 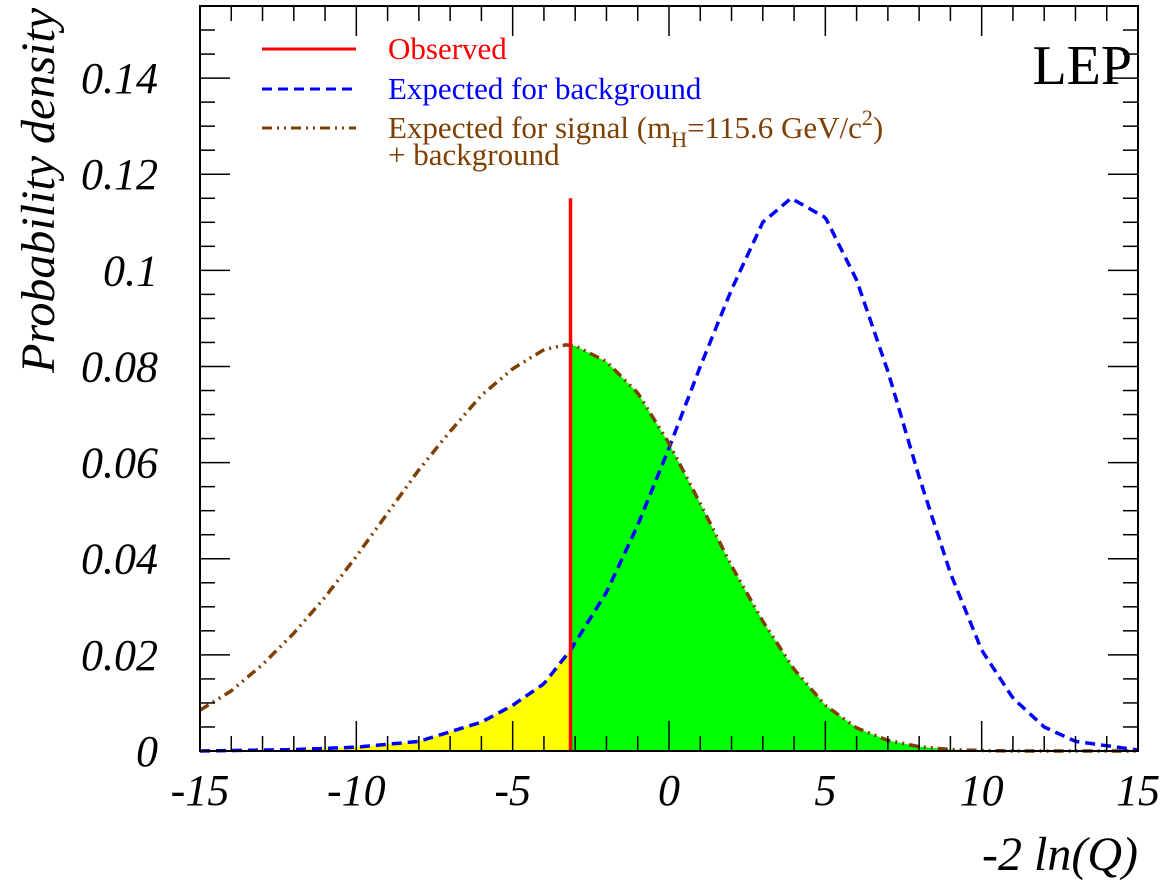 I want to click on y-tick-label: 0.12, so click(x=119, y=174).